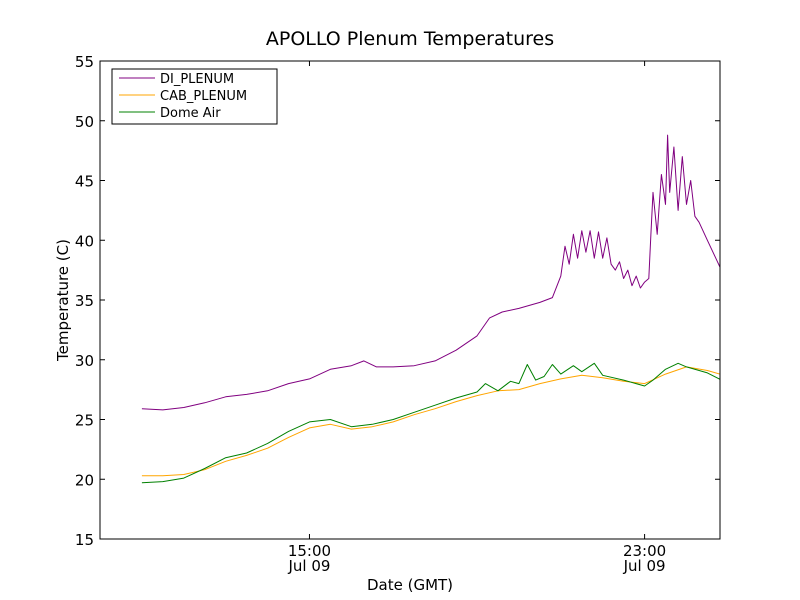 The width and height of the screenshot is (800, 600). Describe the element at coordinates (190, 113) in the screenshot. I see `legend-label: Dome Air` at that location.